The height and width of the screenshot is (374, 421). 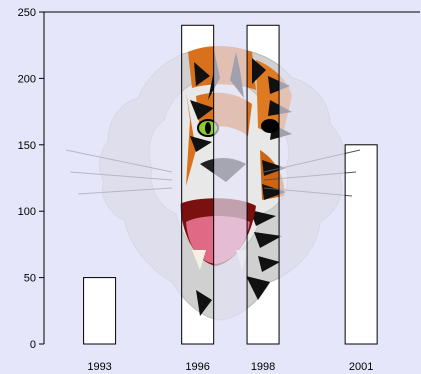 I want to click on y-tick-label: 0, so click(x=33, y=345).